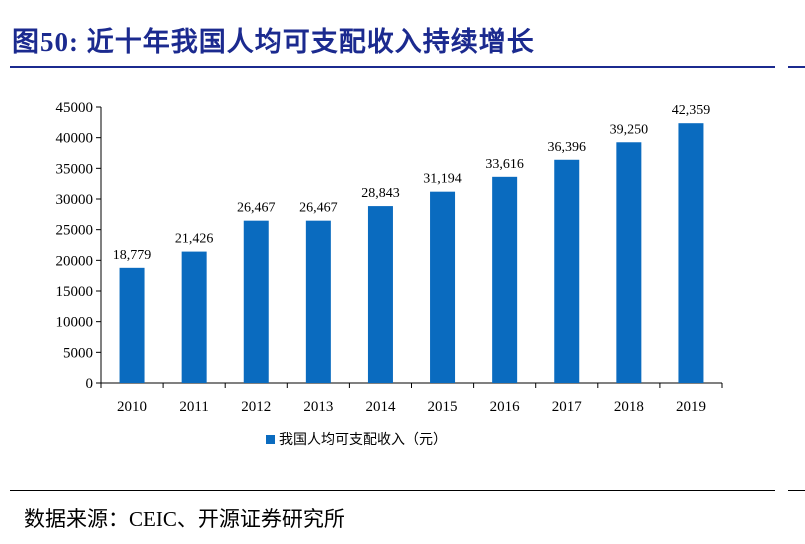  Describe the element at coordinates (380, 407) in the screenshot. I see `x-tick-label: 2014` at that location.